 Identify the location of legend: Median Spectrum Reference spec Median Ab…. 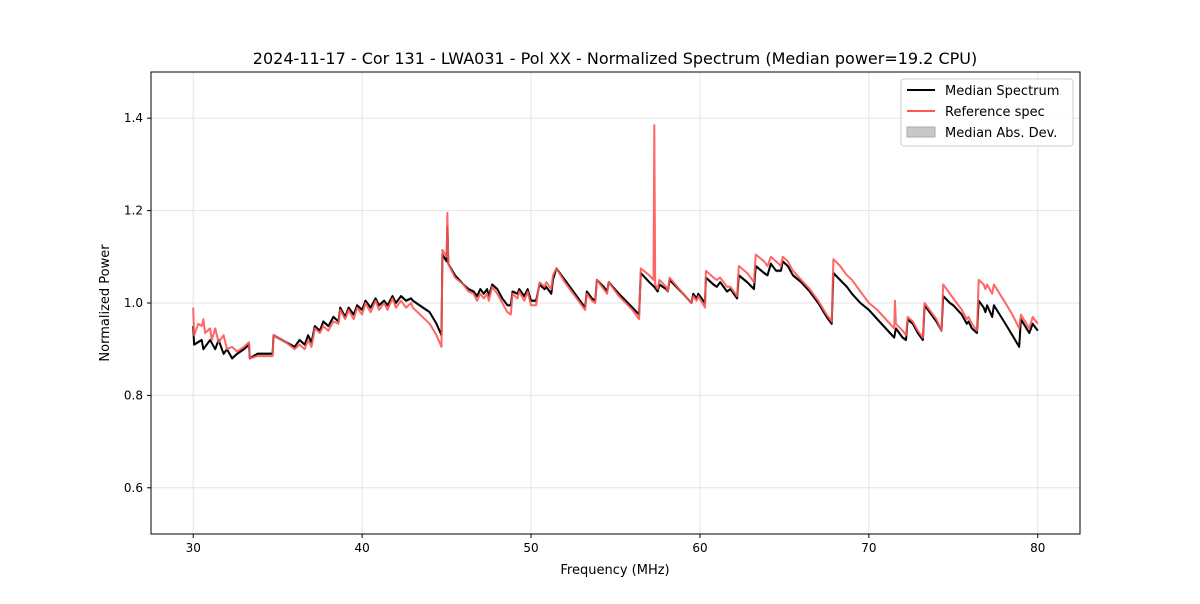
(987, 112).